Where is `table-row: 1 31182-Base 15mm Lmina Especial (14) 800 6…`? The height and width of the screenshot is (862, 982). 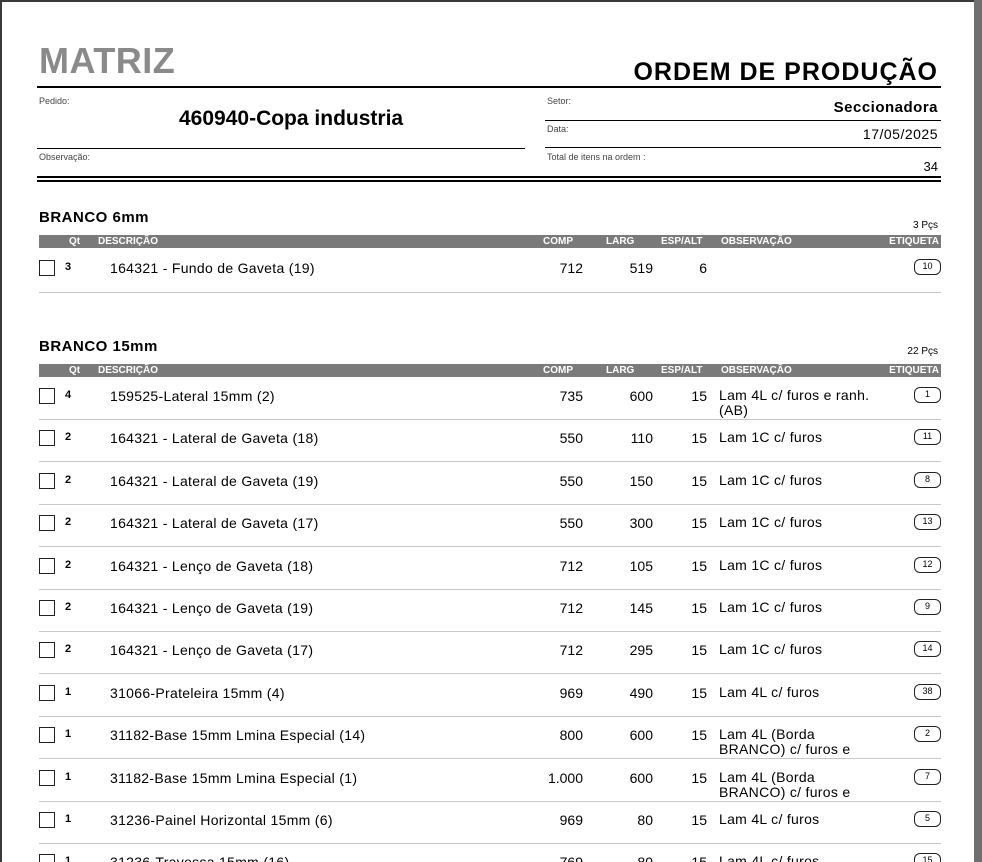 table-row: 1 31182-Base 15mm Lmina Especial (14) 800 6… is located at coordinates (490, 738).